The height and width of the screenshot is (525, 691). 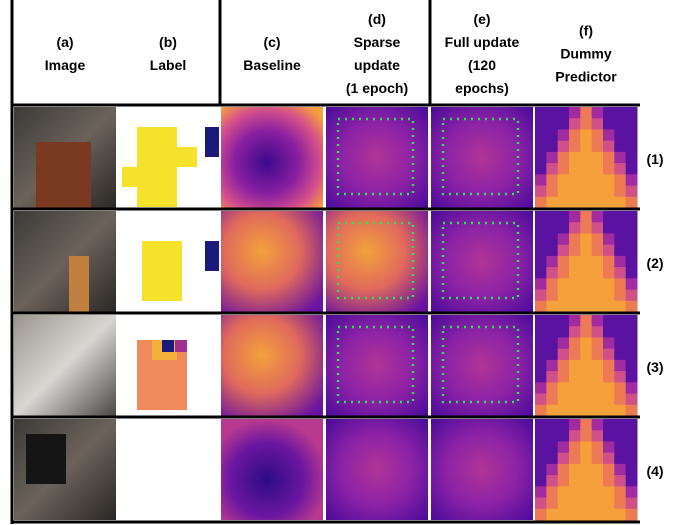 I want to click on label-block, so click(x=162, y=271).